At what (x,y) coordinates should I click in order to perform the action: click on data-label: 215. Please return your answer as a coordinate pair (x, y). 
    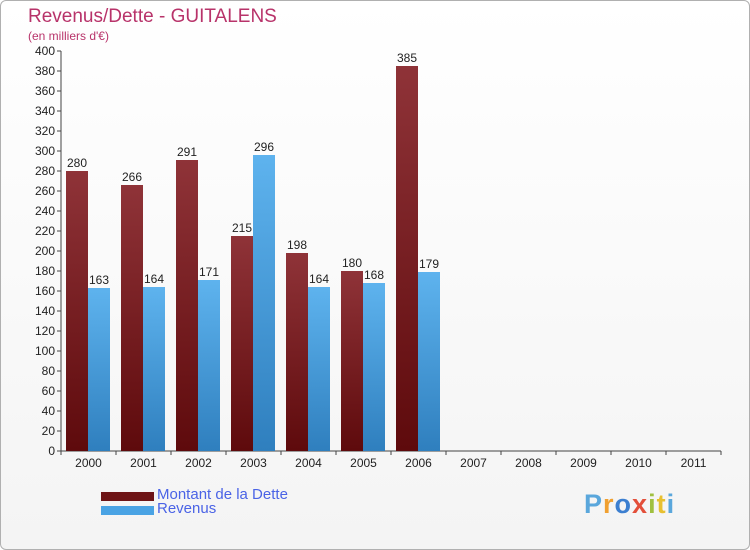
    Looking at the image, I should click on (242, 228).